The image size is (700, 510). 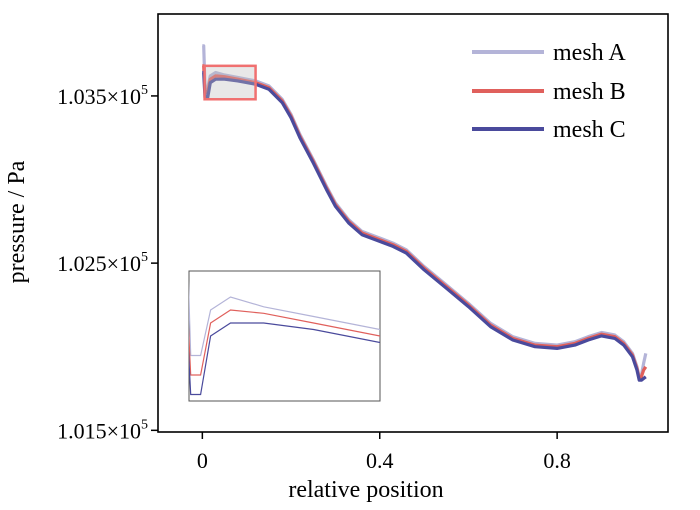 I want to click on legend-label-mesh-c: mesh C, so click(x=589, y=130).